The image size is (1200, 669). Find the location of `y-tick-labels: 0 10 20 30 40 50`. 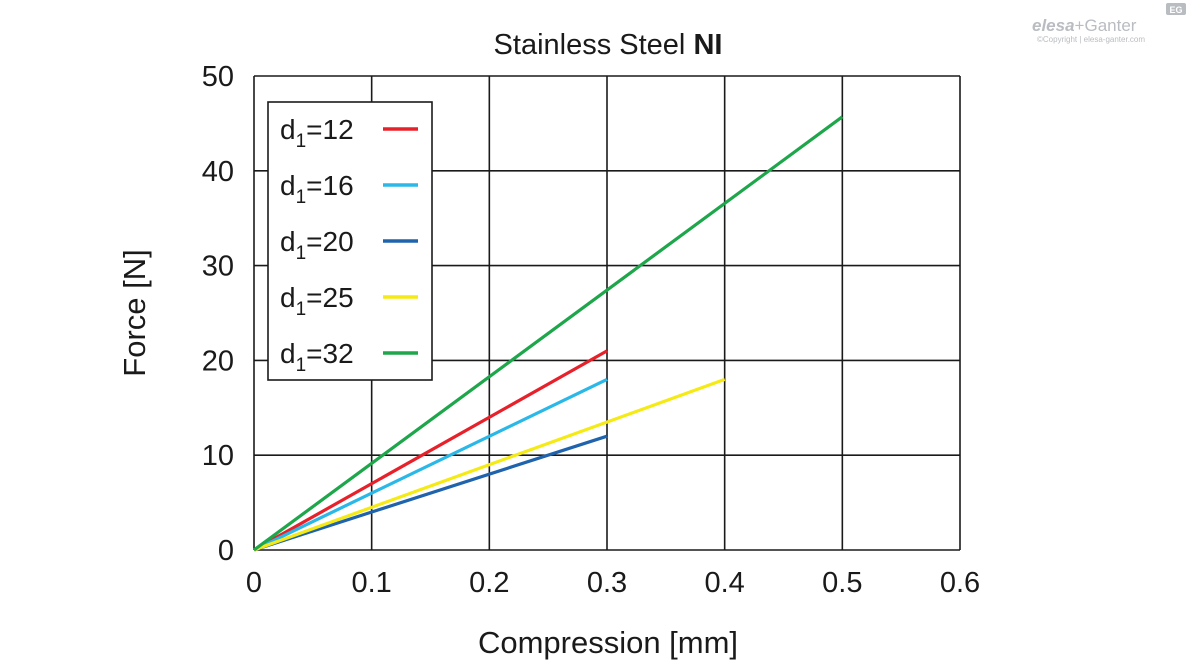

y-tick-labels: 0 10 20 30 40 50 is located at coordinates (218, 314).